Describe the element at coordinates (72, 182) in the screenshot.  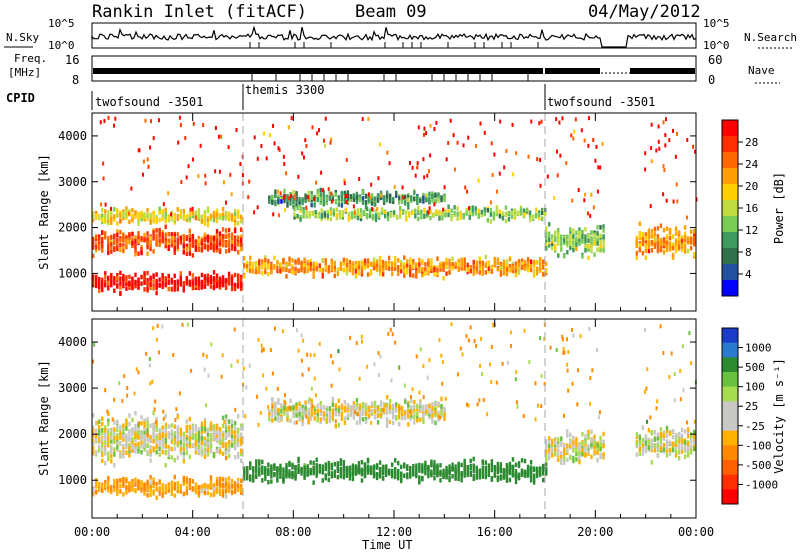
I see `power-ytick-label: 3000` at that location.